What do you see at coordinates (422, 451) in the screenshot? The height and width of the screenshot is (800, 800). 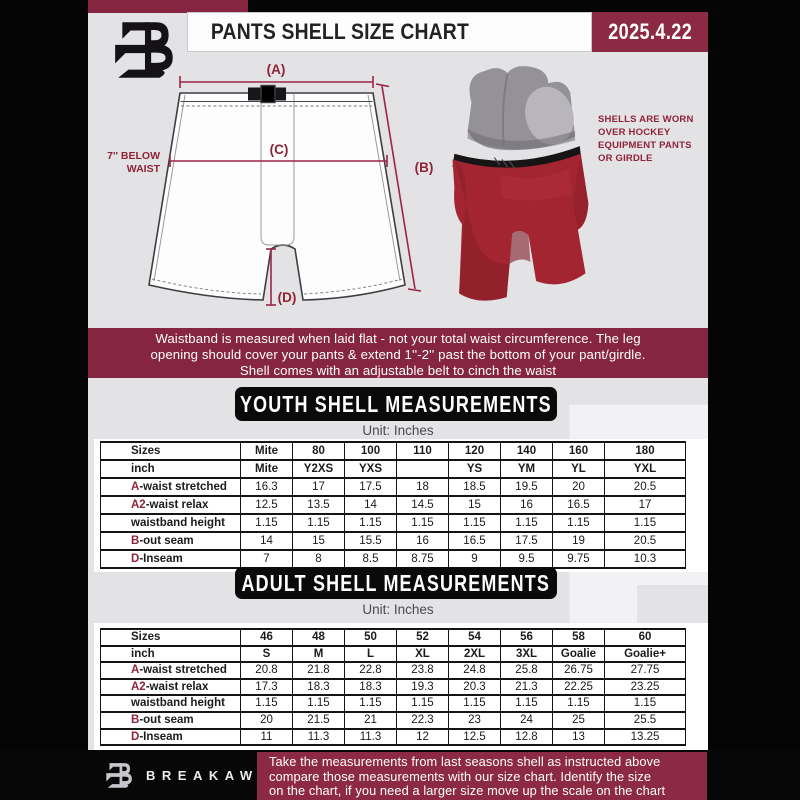 I see `table-cell: 110` at bounding box center [422, 451].